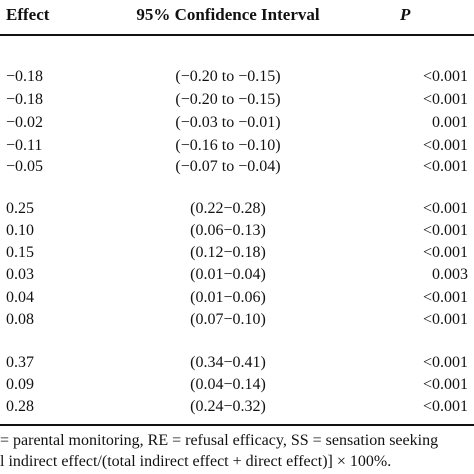 This screenshot has width=474, height=474. What do you see at coordinates (20, 406) in the screenshot?
I see `effect-cell: 0.28` at bounding box center [20, 406].